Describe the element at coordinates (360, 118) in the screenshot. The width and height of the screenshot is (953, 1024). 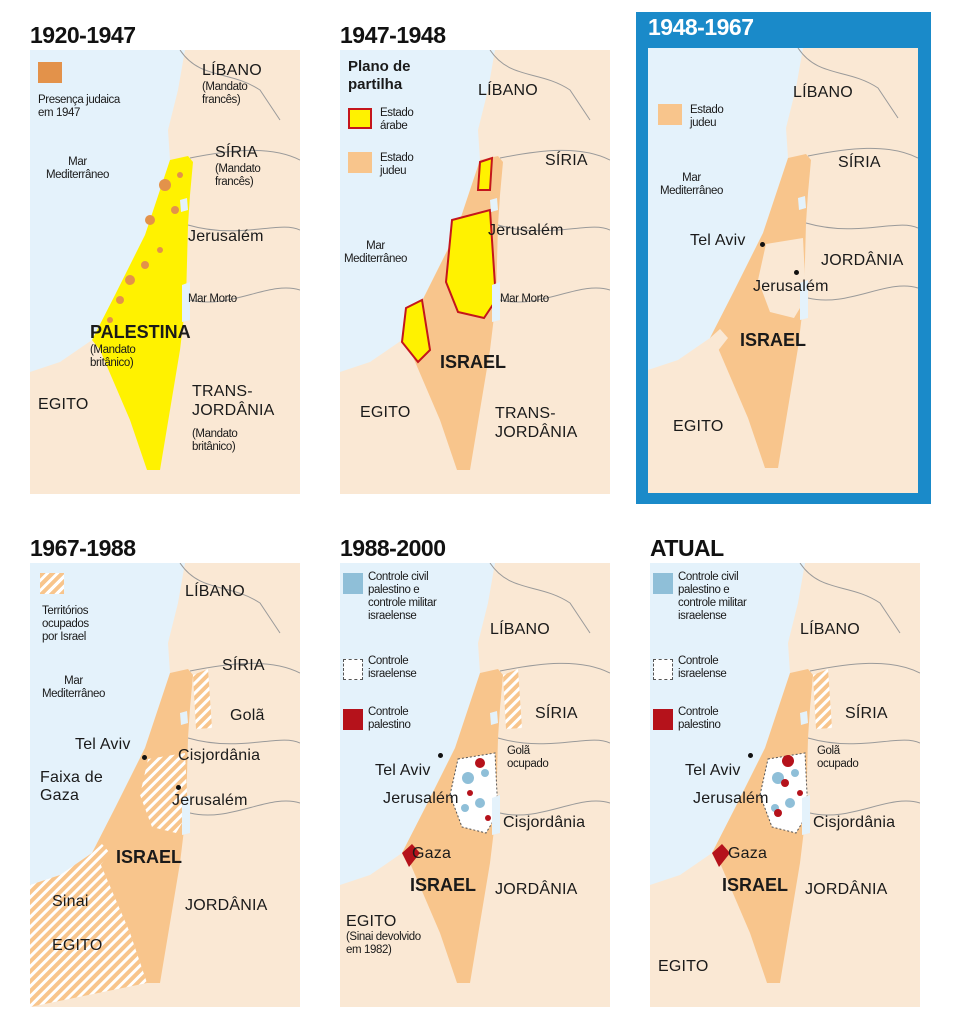
I see `legend-swatch-arab-state` at that location.